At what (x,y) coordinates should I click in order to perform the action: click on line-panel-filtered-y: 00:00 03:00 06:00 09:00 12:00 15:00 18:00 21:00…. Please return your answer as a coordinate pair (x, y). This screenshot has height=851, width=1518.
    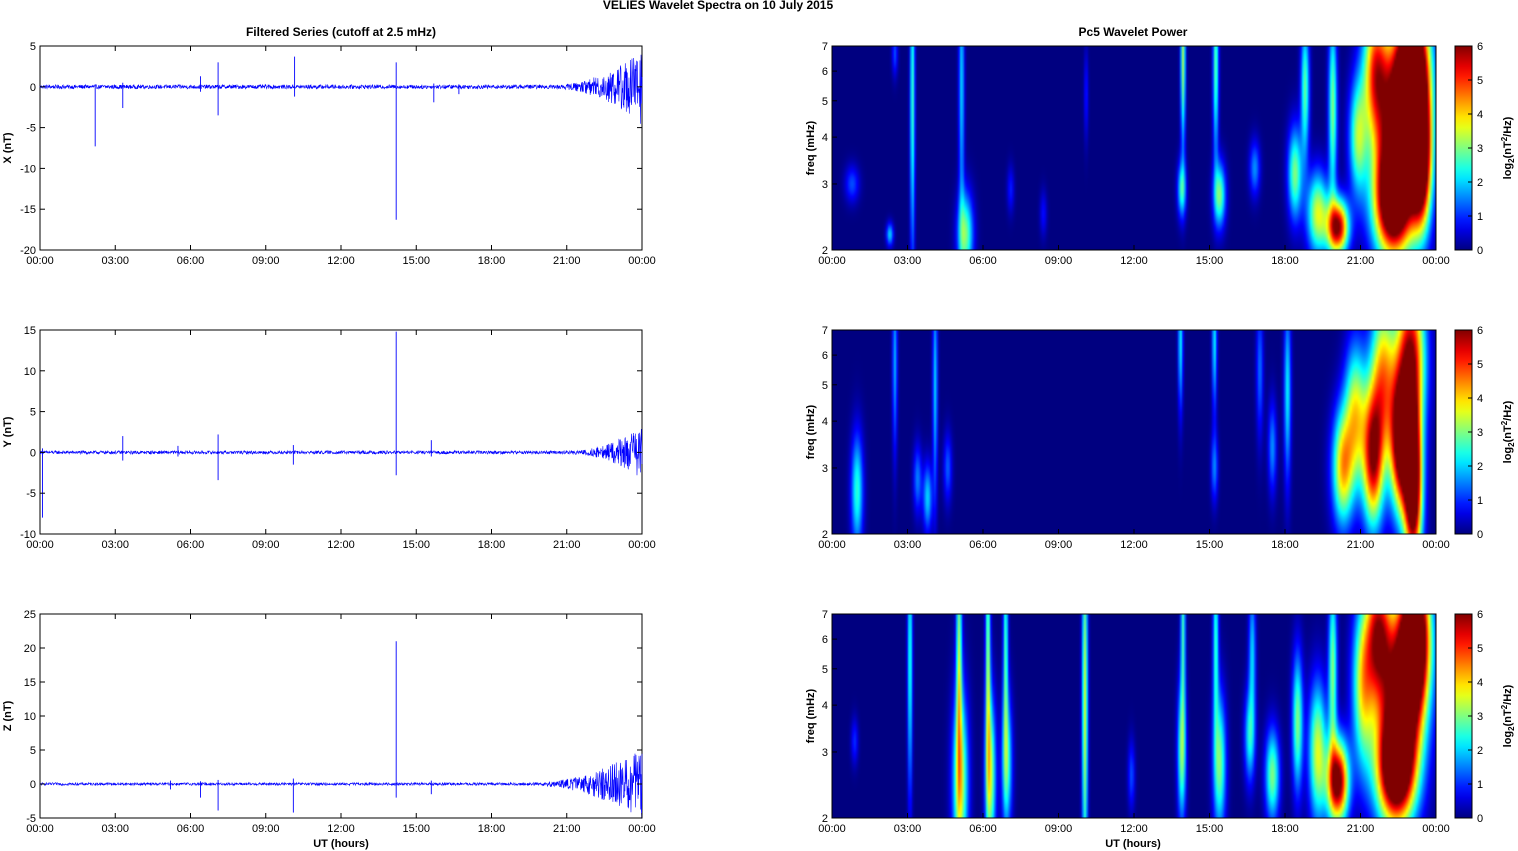
    Looking at the image, I should click on (329, 438).